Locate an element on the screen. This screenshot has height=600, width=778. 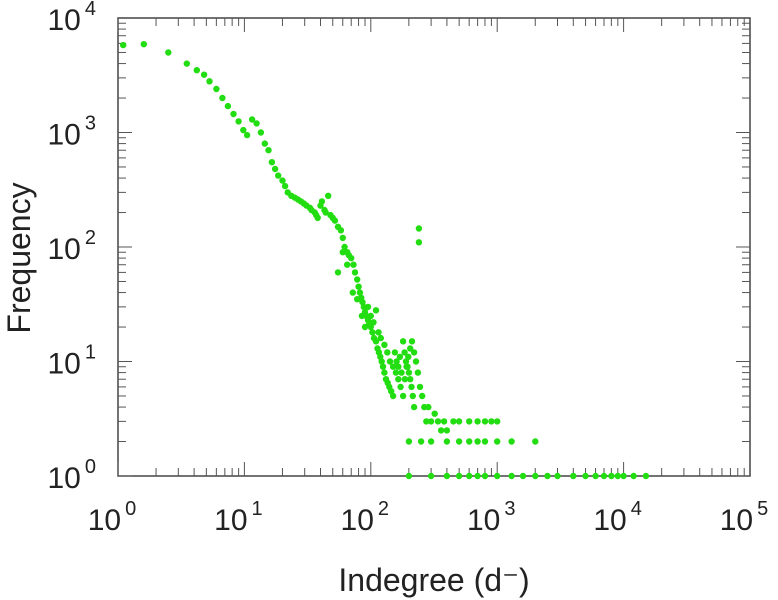
y-tick-label: 10 3 is located at coordinates (72, 132).